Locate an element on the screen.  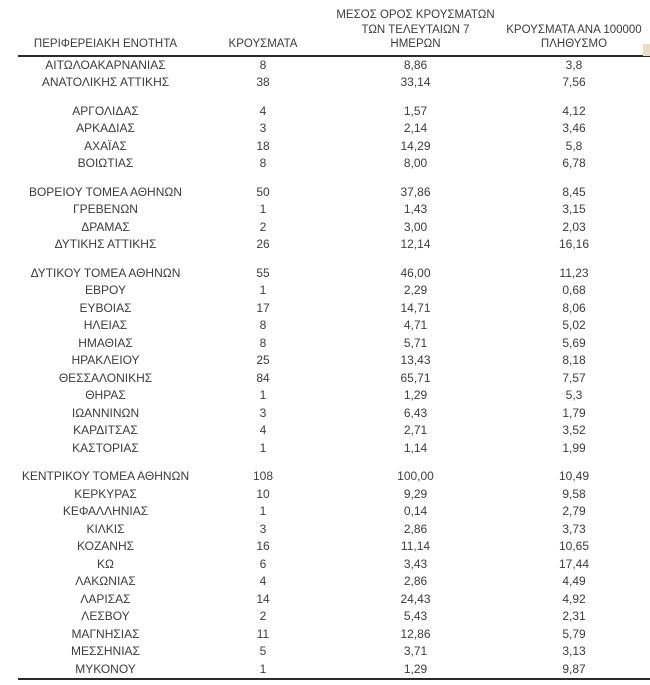
per100k-cell: 4,12 is located at coordinates (574, 110).